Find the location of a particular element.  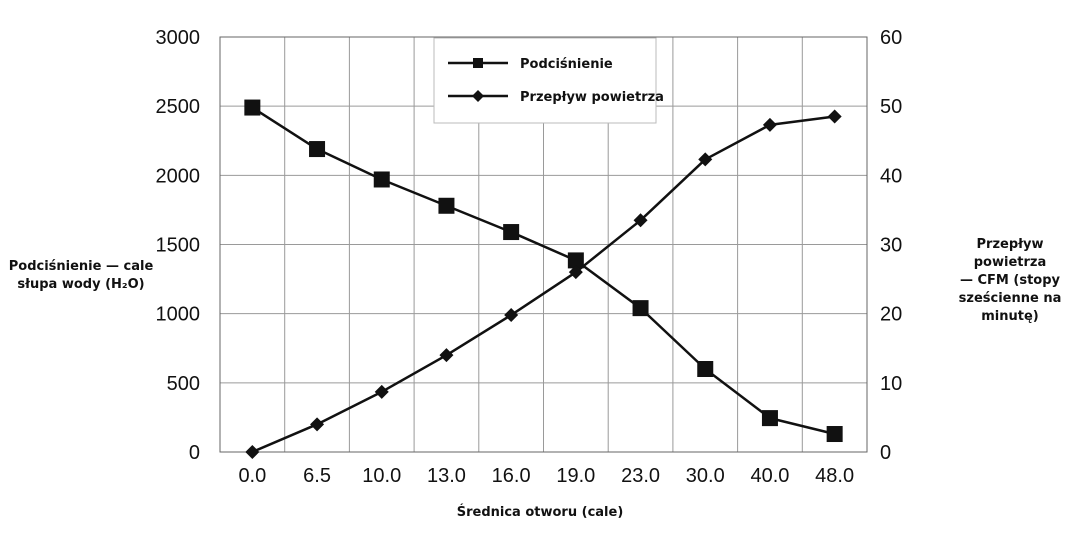

y-right-tick-label: 10 is located at coordinates (891, 384).